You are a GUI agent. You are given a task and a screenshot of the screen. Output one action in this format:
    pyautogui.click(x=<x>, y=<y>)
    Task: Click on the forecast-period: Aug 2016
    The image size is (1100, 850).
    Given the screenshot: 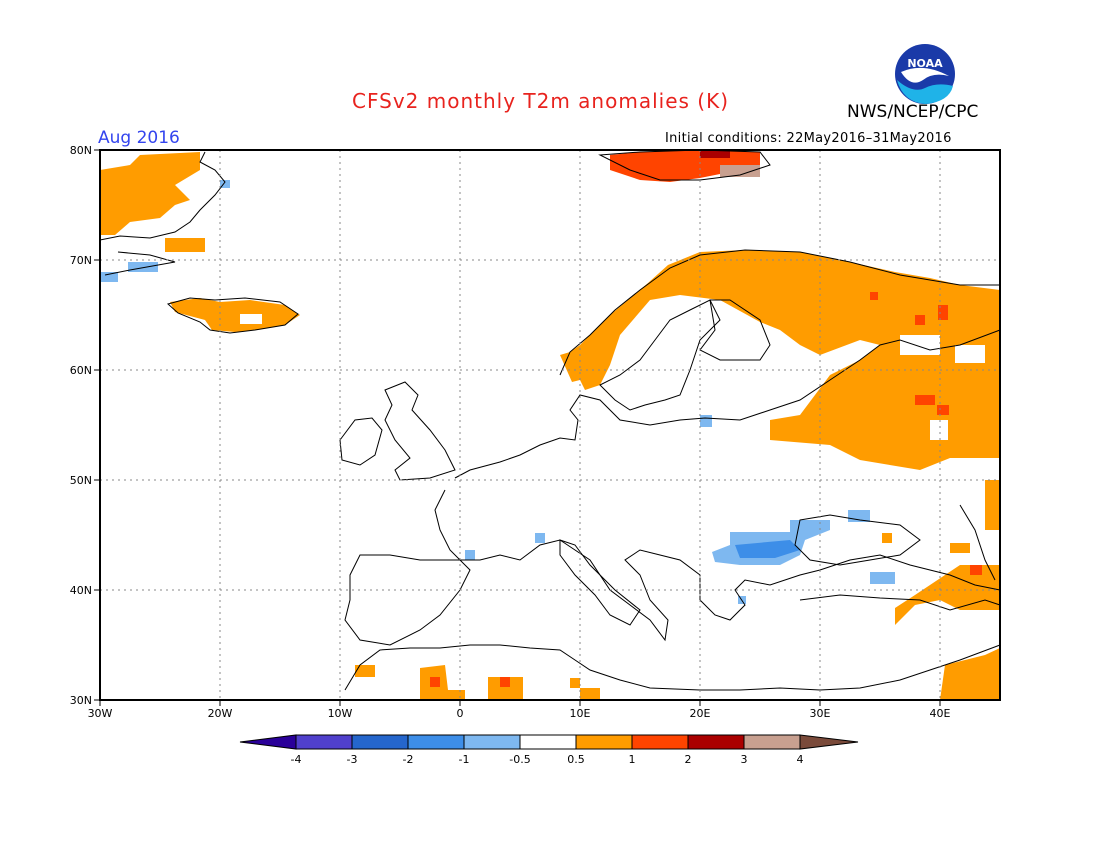 What is the action you would take?
    pyautogui.click(x=139, y=138)
    